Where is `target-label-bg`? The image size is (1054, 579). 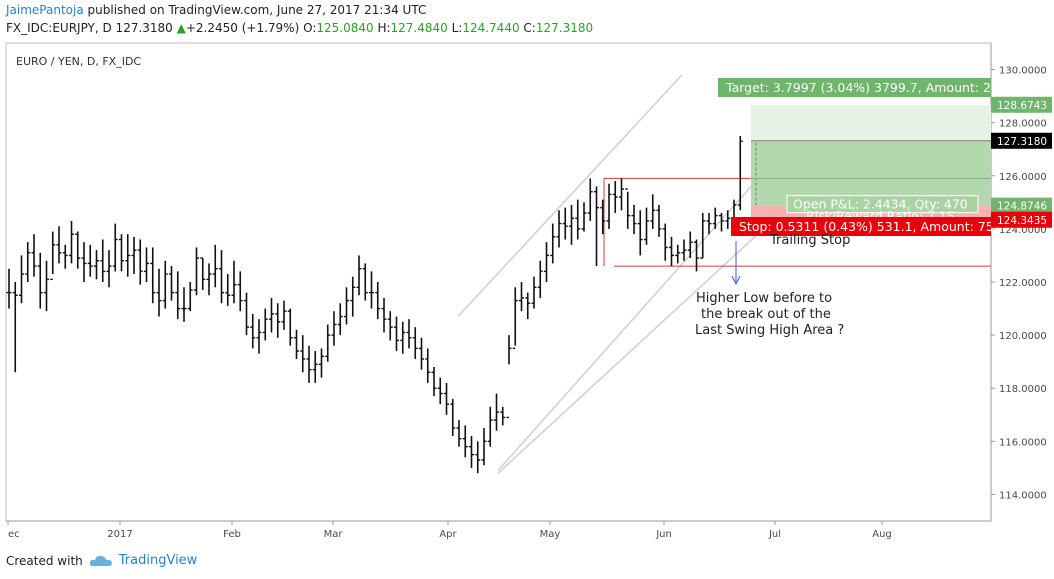 target-label-bg is located at coordinates (854, 87).